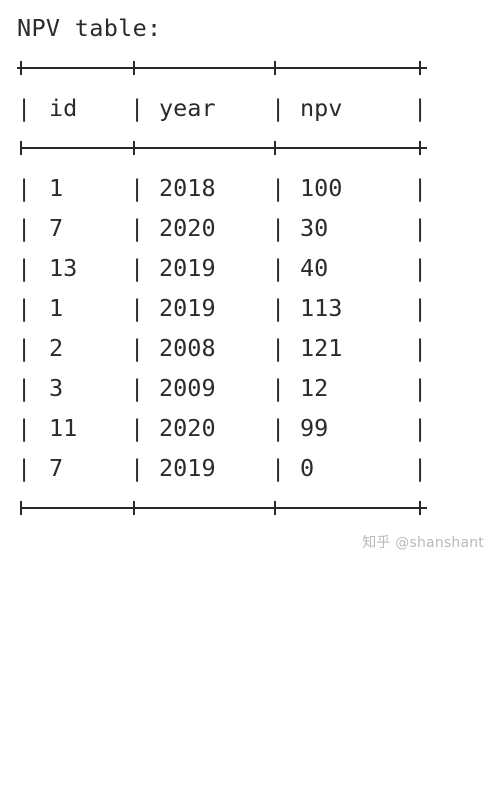 This screenshot has width=496, height=808. I want to click on cell-year: 2018, so click(187, 188).